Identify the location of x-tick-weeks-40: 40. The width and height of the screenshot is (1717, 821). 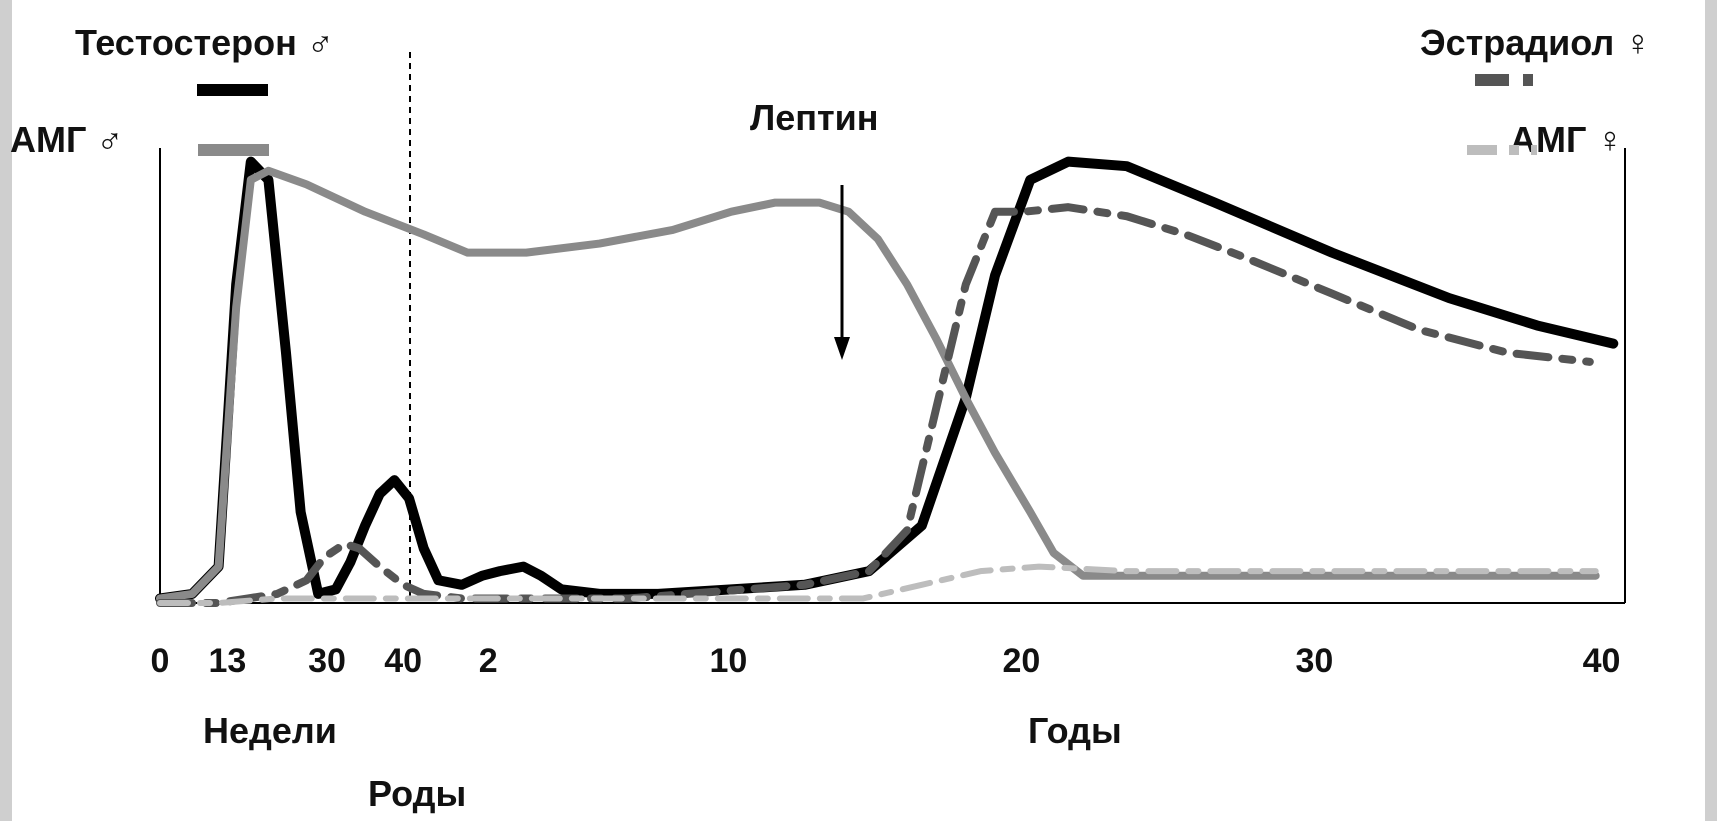
(403, 661).